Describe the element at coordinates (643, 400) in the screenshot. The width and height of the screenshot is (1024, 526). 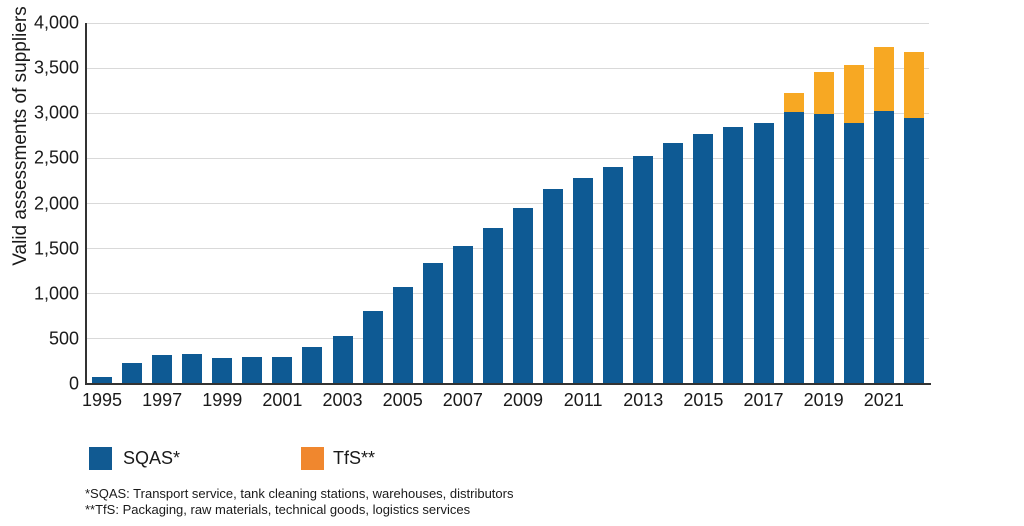
I see `x-tick-label: 2013` at that location.